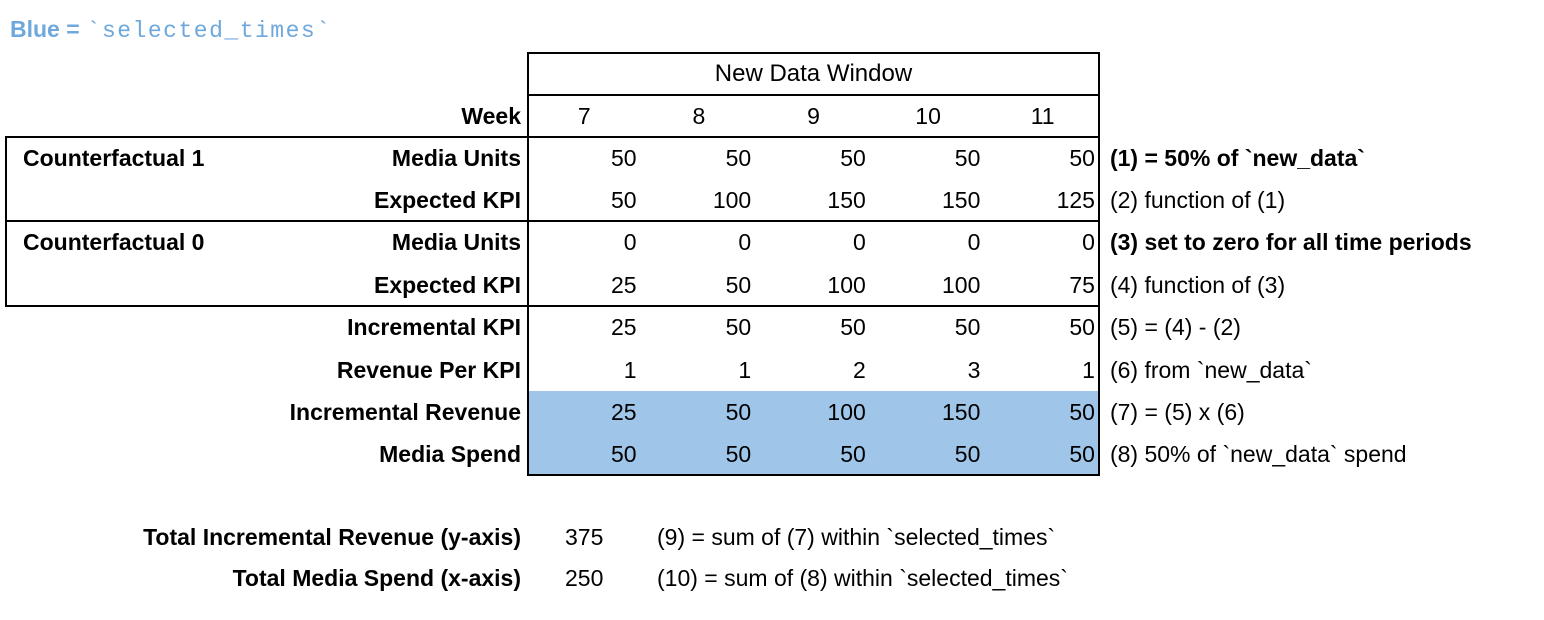 The image size is (1544, 620). What do you see at coordinates (961, 412) in the screenshot?
I see `value-cell-highlighted: 150` at bounding box center [961, 412].